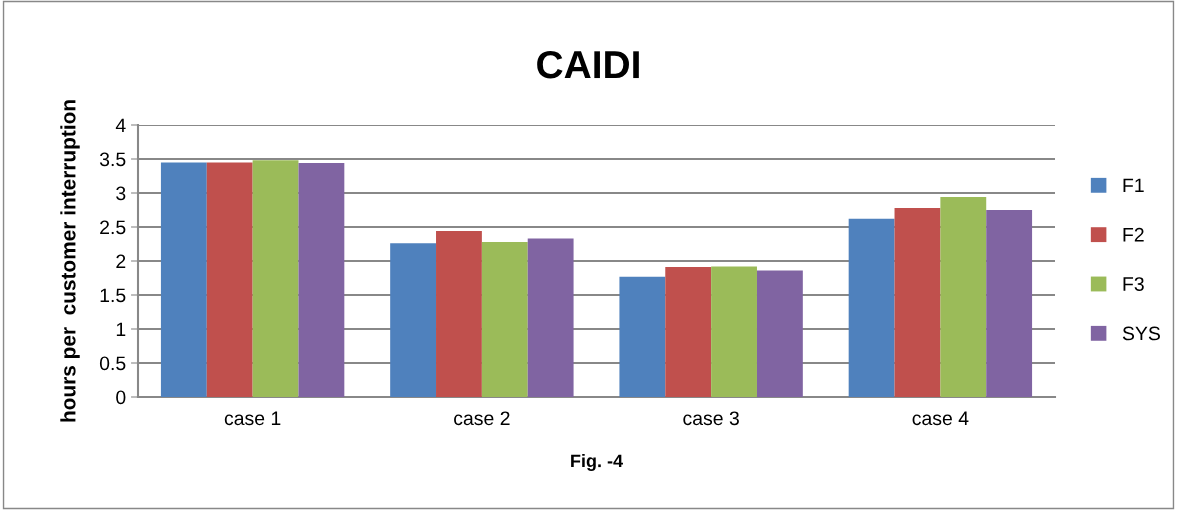 The height and width of the screenshot is (510, 1177). Describe the element at coordinates (588, 64) in the screenshot. I see `chart-title: CAIDI` at that location.